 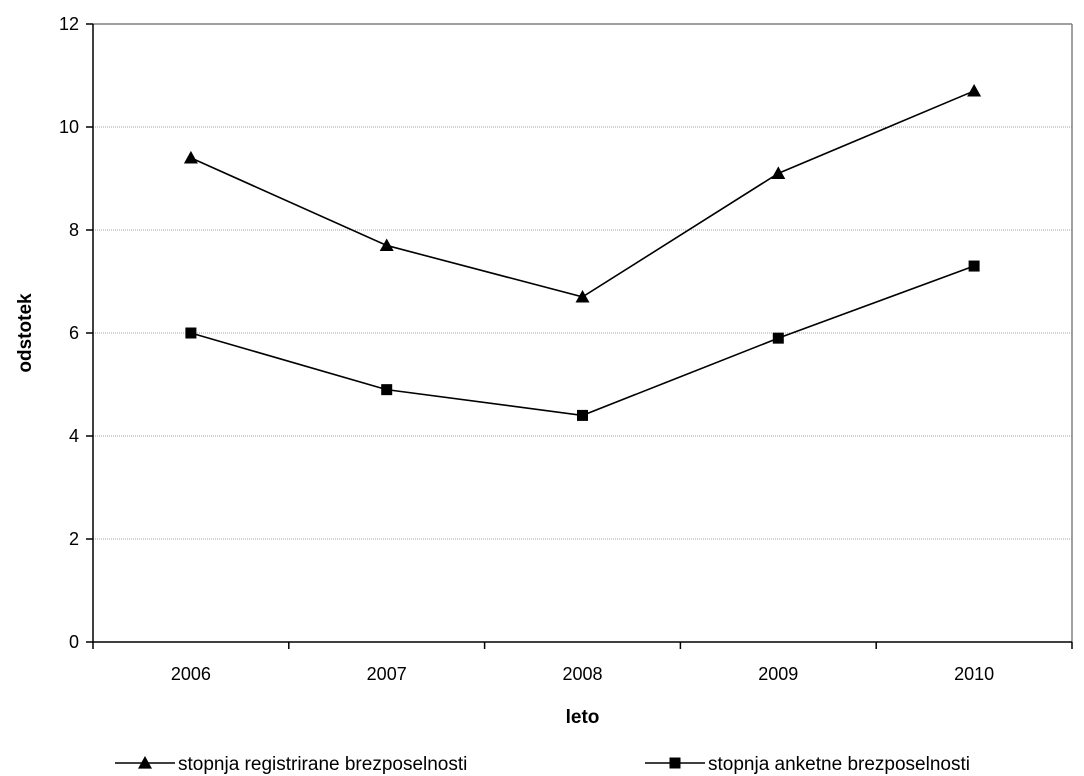 What do you see at coordinates (74, 333) in the screenshot?
I see `y-tick-label: 6` at bounding box center [74, 333].